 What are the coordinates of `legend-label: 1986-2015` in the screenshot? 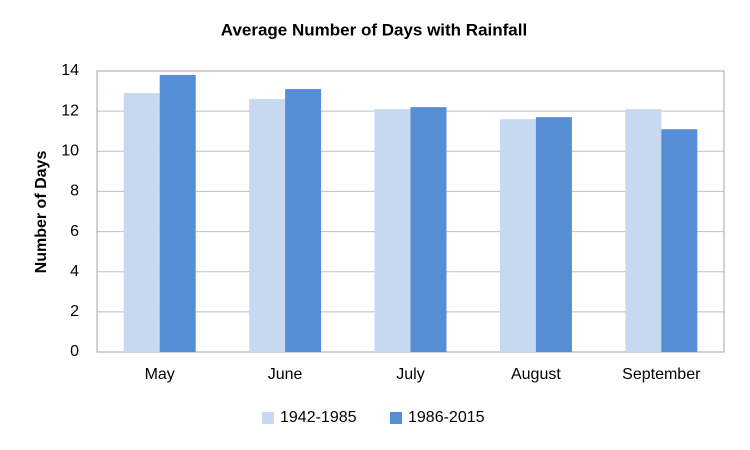 It's located at (446, 417).